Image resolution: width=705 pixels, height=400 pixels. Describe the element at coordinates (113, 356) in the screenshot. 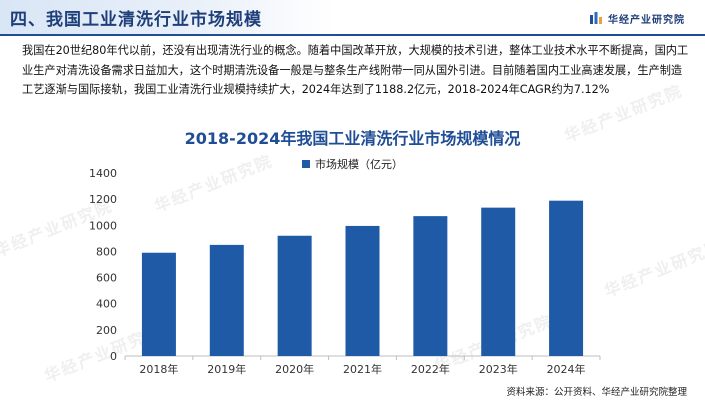

I see `y-tick-label: 0` at that location.